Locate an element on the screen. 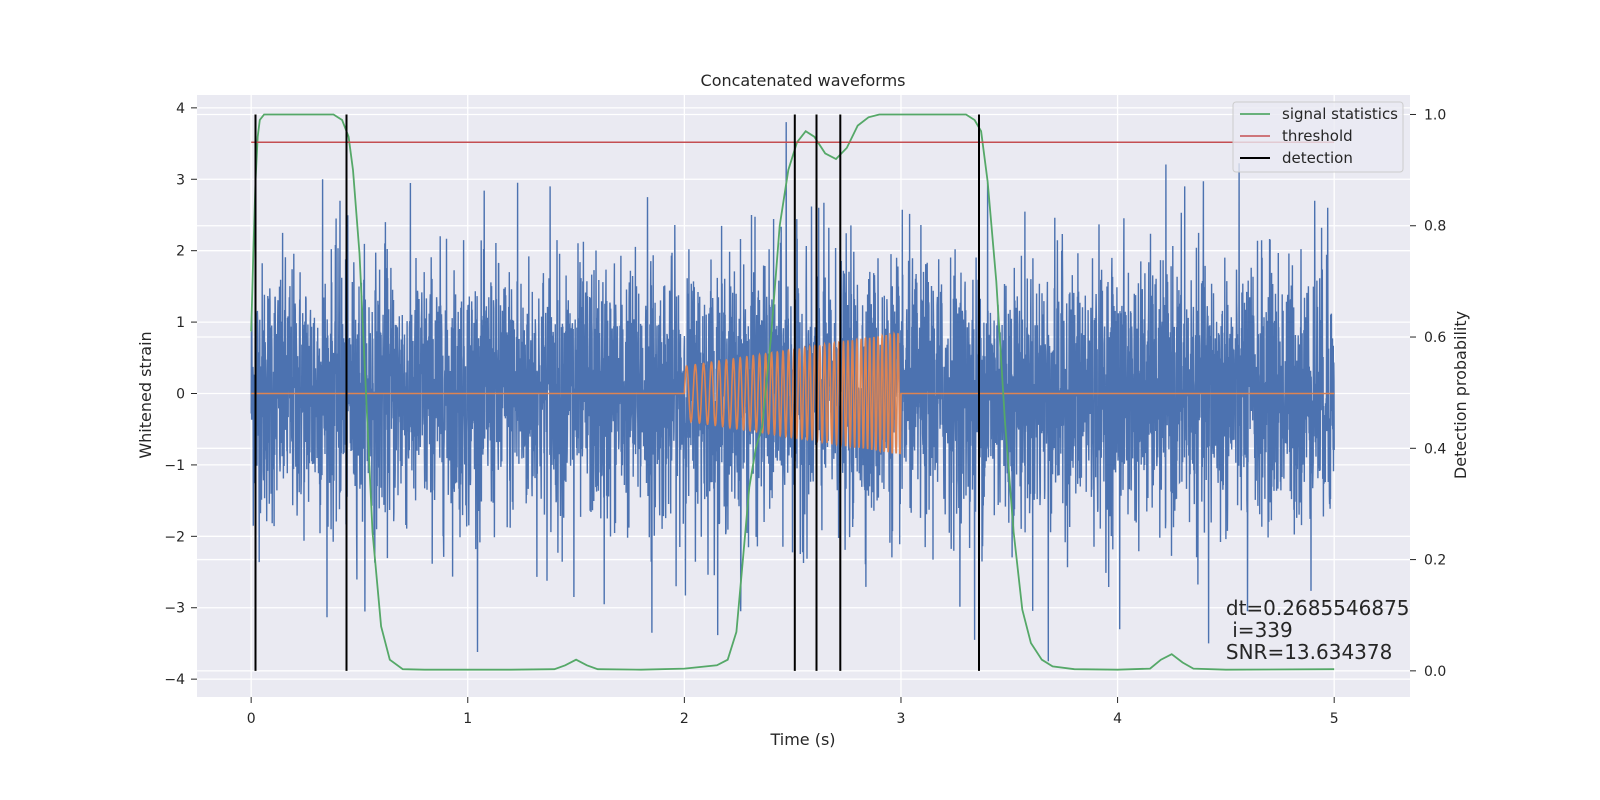 This screenshot has width=1600, height=800. y-tick-label: 2 is located at coordinates (180, 252).